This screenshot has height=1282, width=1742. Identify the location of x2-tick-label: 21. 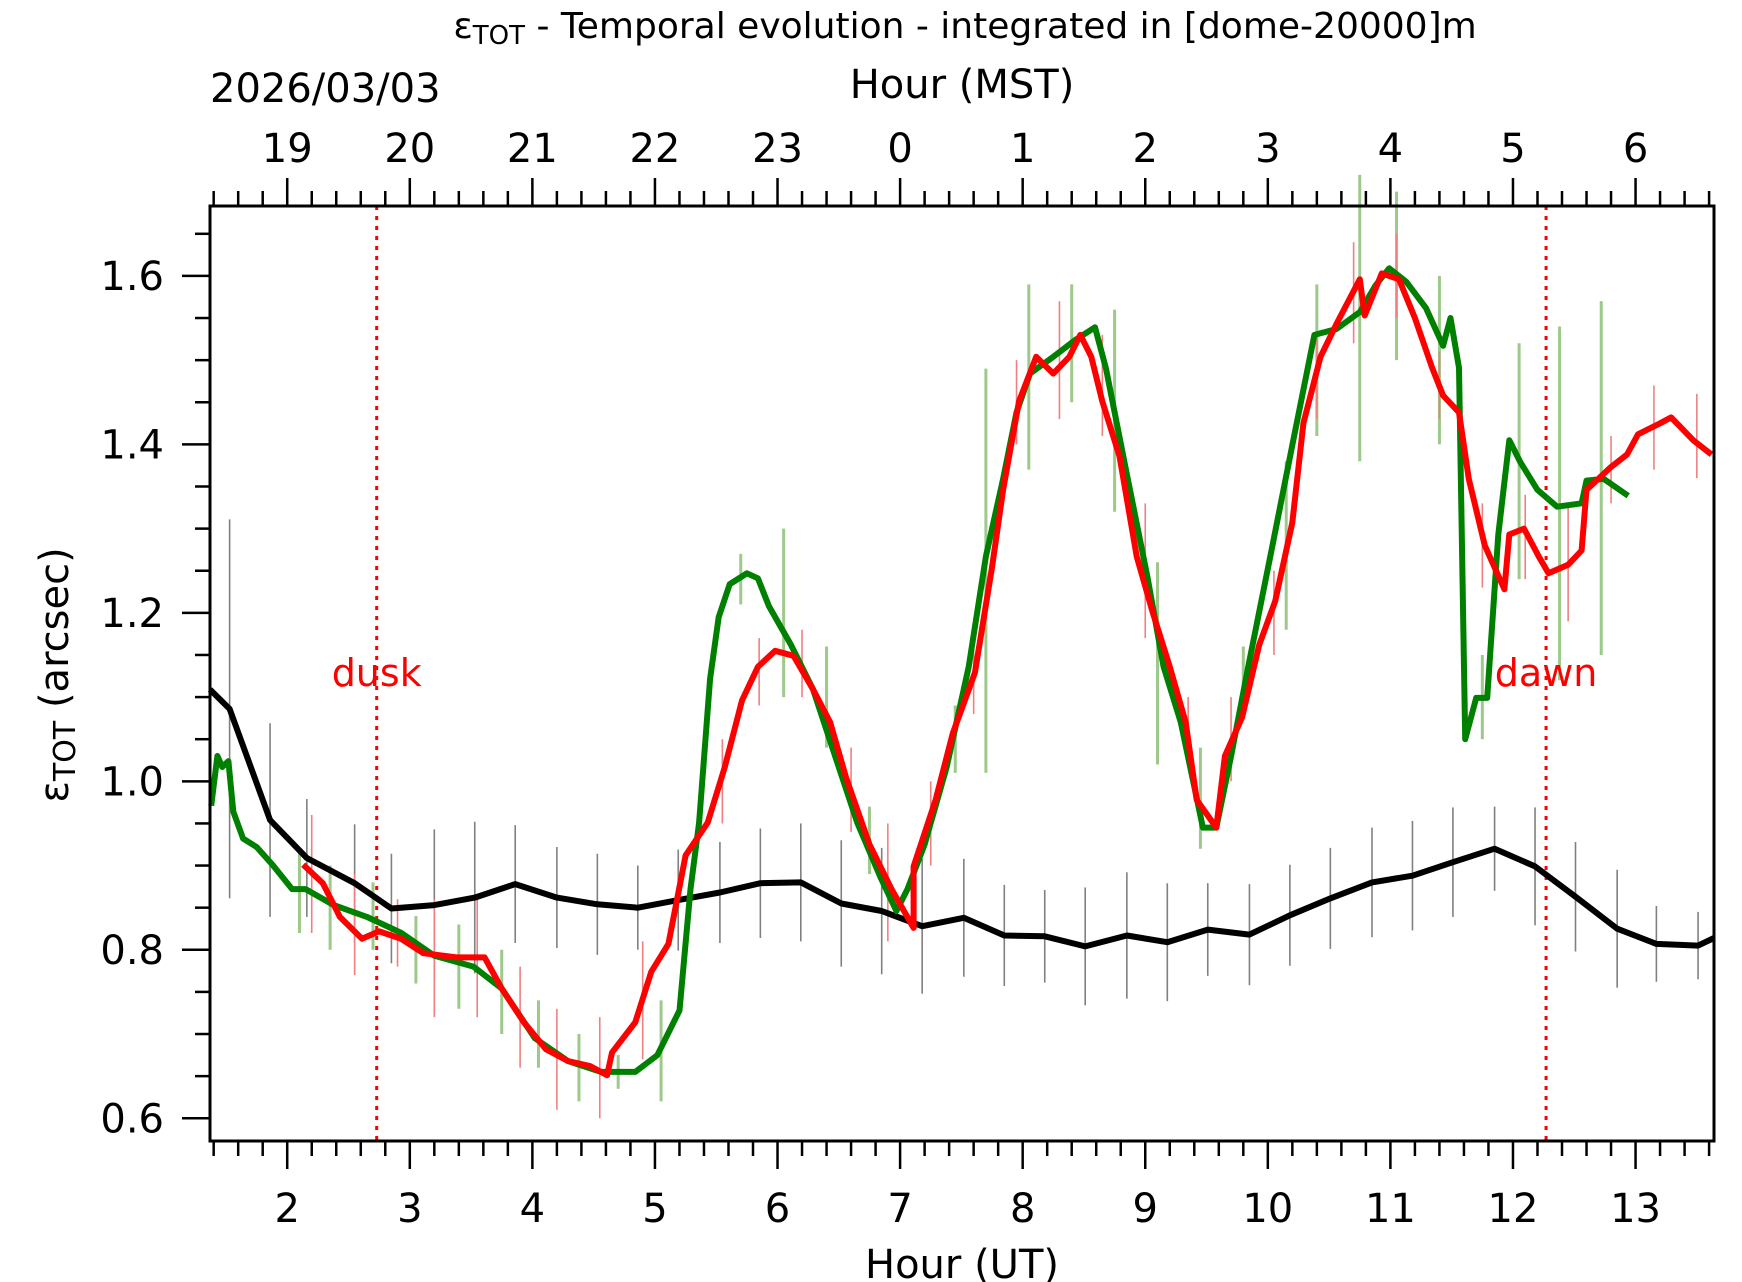
(532, 149).